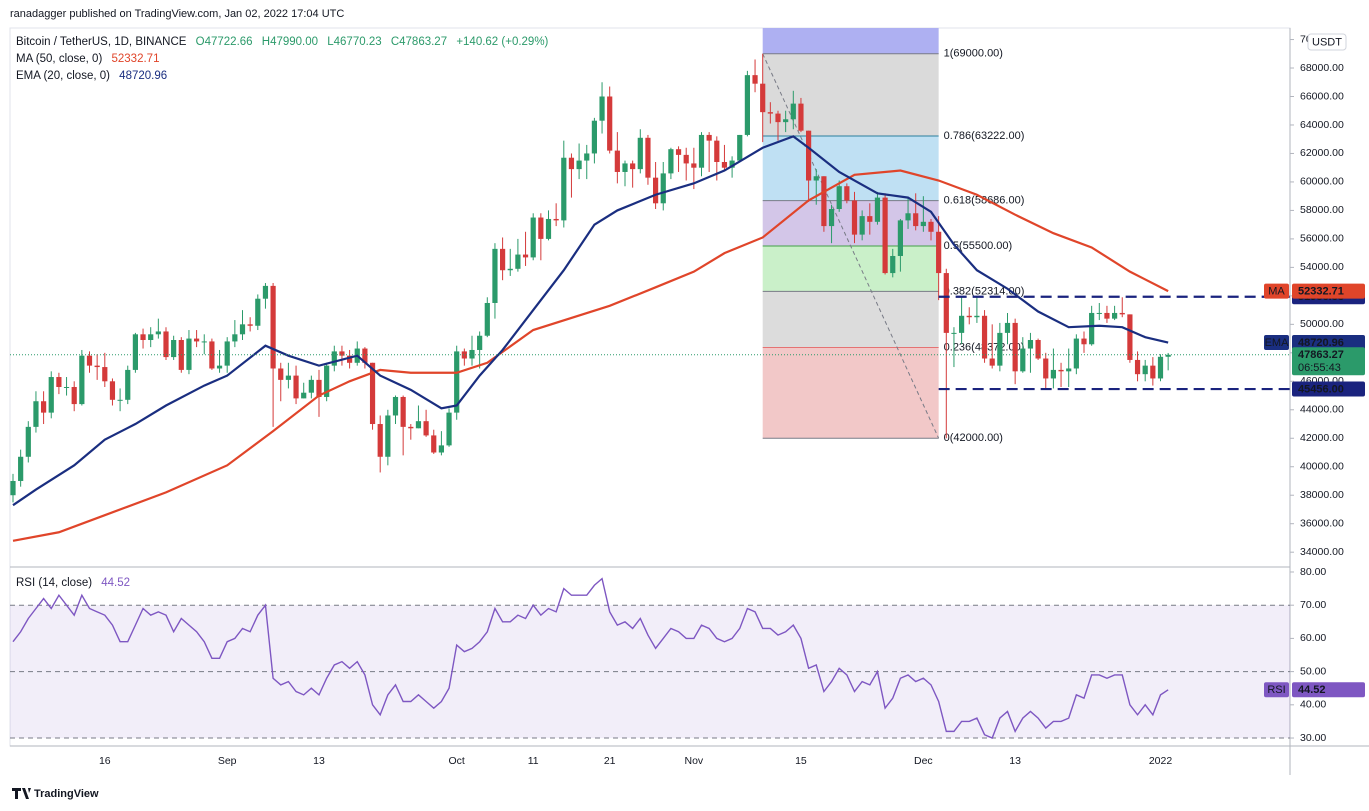 This screenshot has height=811, width=1369. Describe the element at coordinates (105, 761) in the screenshot. I see `x-tick-label: 16` at that location.